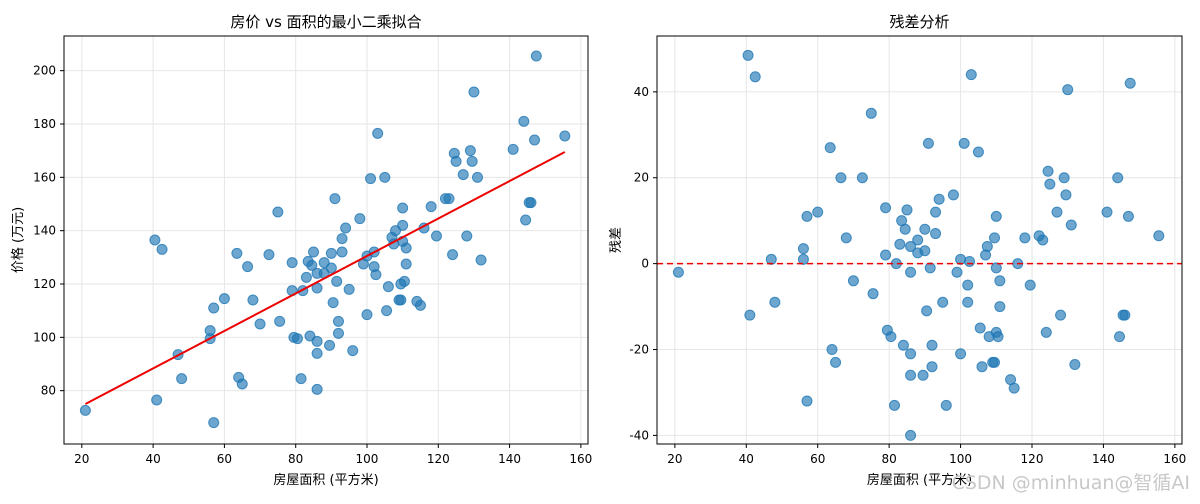 This screenshot has height=504, width=1200. What do you see at coordinates (325, 480) in the screenshot?
I see `x-axis-title: 房屋面积 (平方米)` at bounding box center [325, 480].